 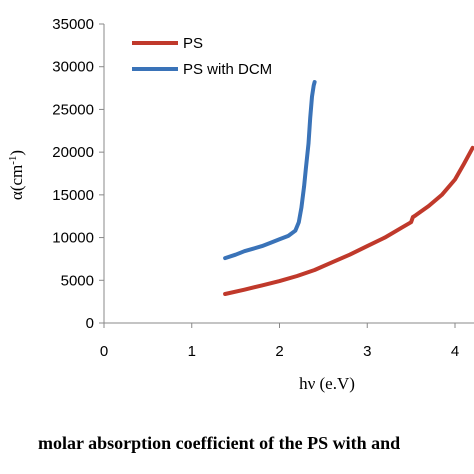 I want to click on x-tick-labels: 0 1 2 3 4, so click(x=279, y=341).